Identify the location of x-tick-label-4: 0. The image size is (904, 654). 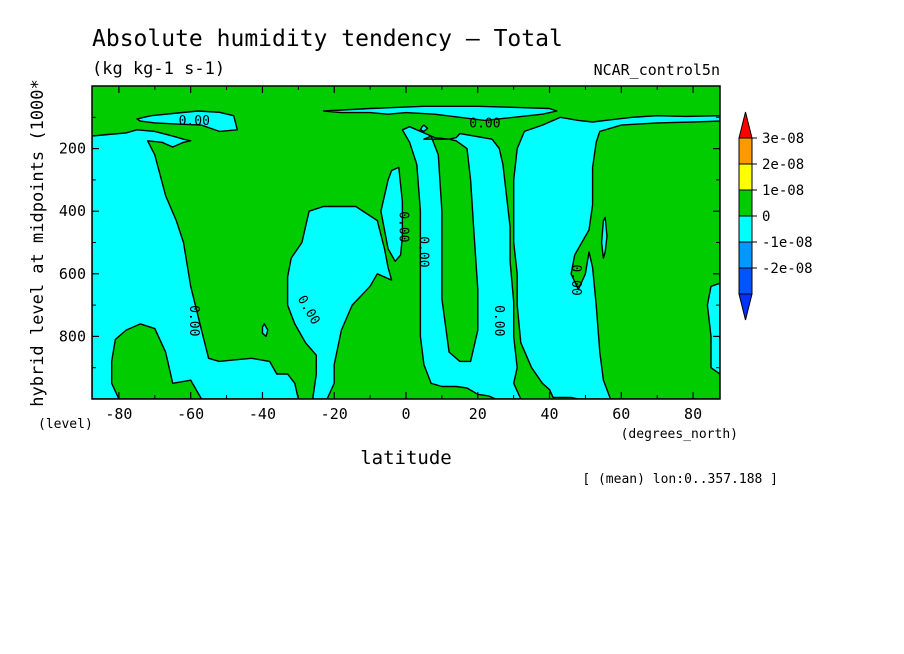
(405, 414).